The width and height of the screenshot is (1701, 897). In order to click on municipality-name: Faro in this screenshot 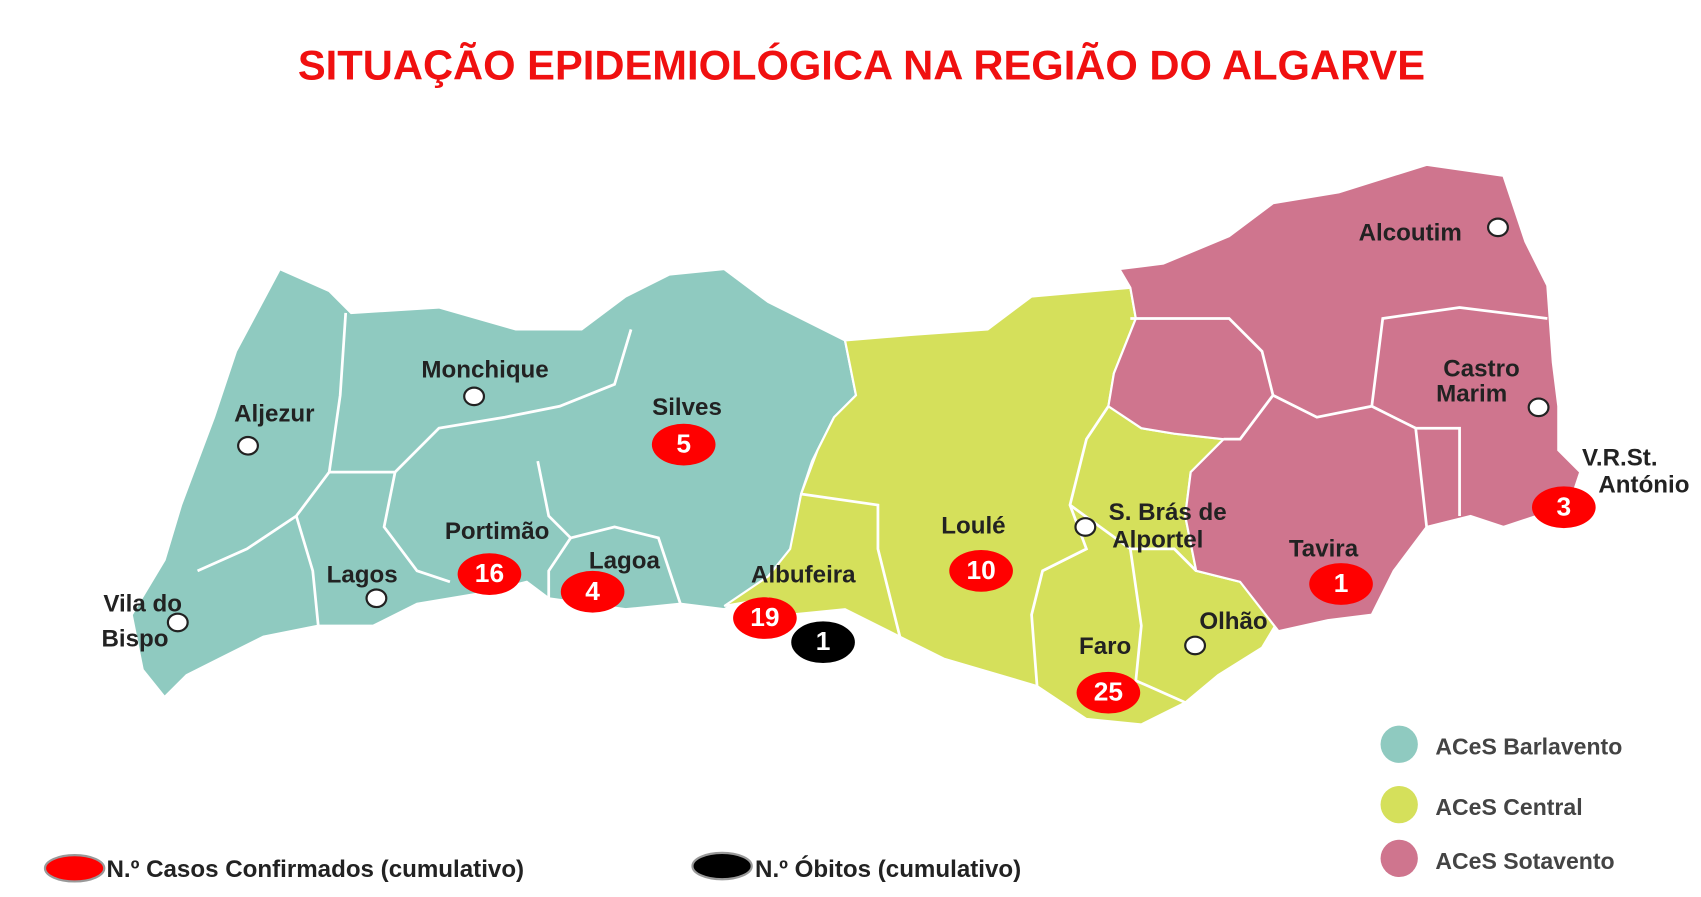, I will do `click(1105, 646)`.